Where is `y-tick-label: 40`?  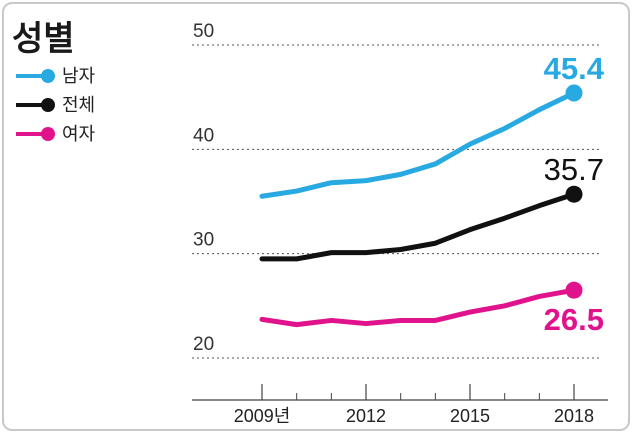 y-tick-label: 40 is located at coordinates (203, 135).